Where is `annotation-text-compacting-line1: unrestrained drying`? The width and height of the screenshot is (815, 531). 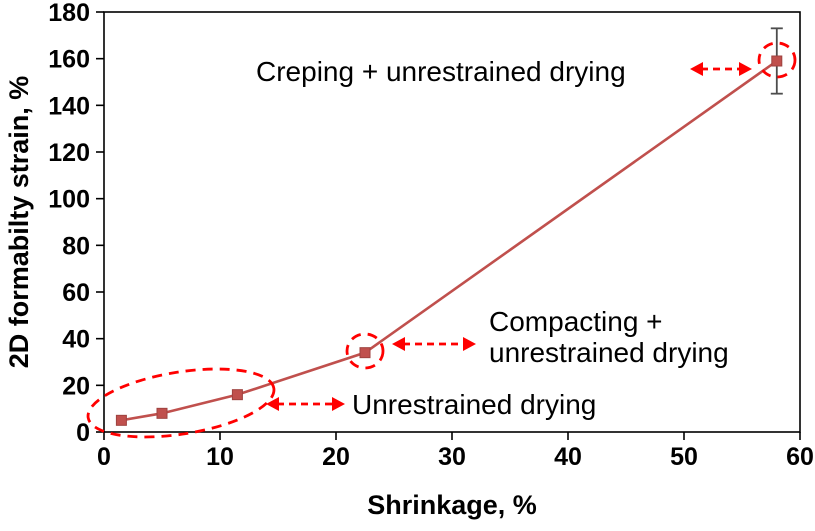 annotation-text-compacting-line1: unrestrained drying is located at coordinates (609, 352).